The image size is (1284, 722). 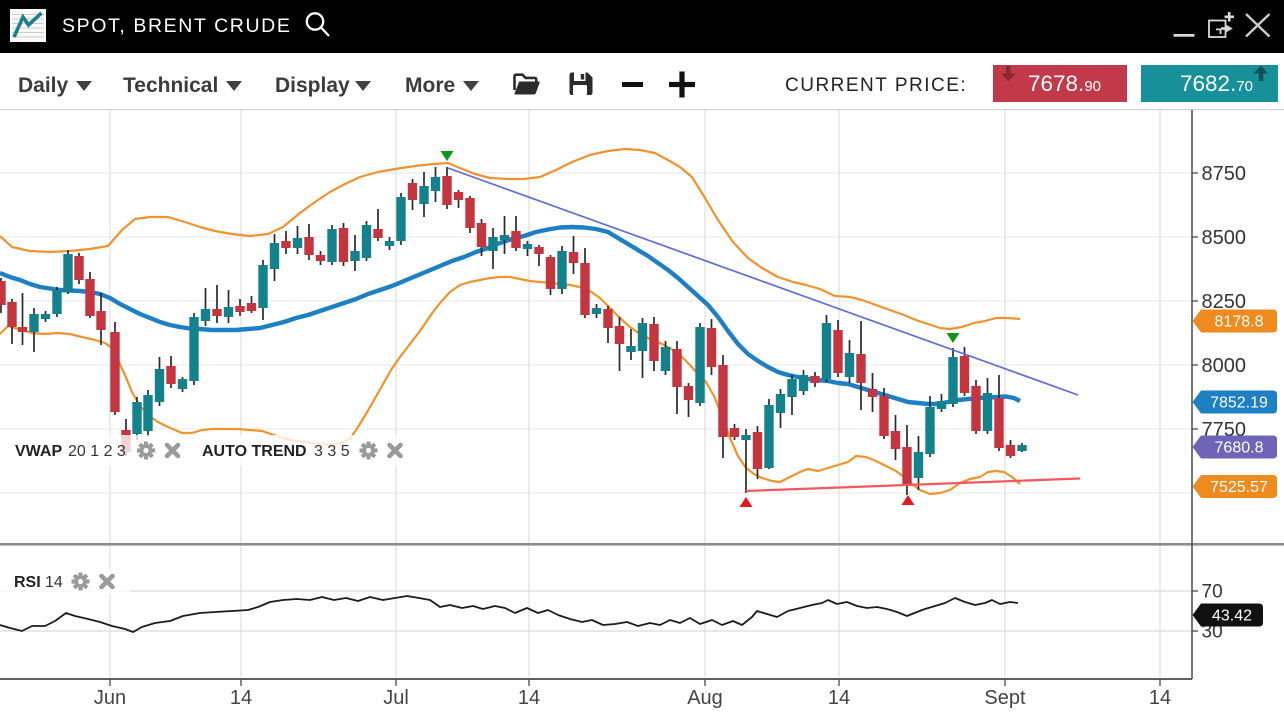 I want to click on svg-text: 3 3 5, so click(x=332, y=451).